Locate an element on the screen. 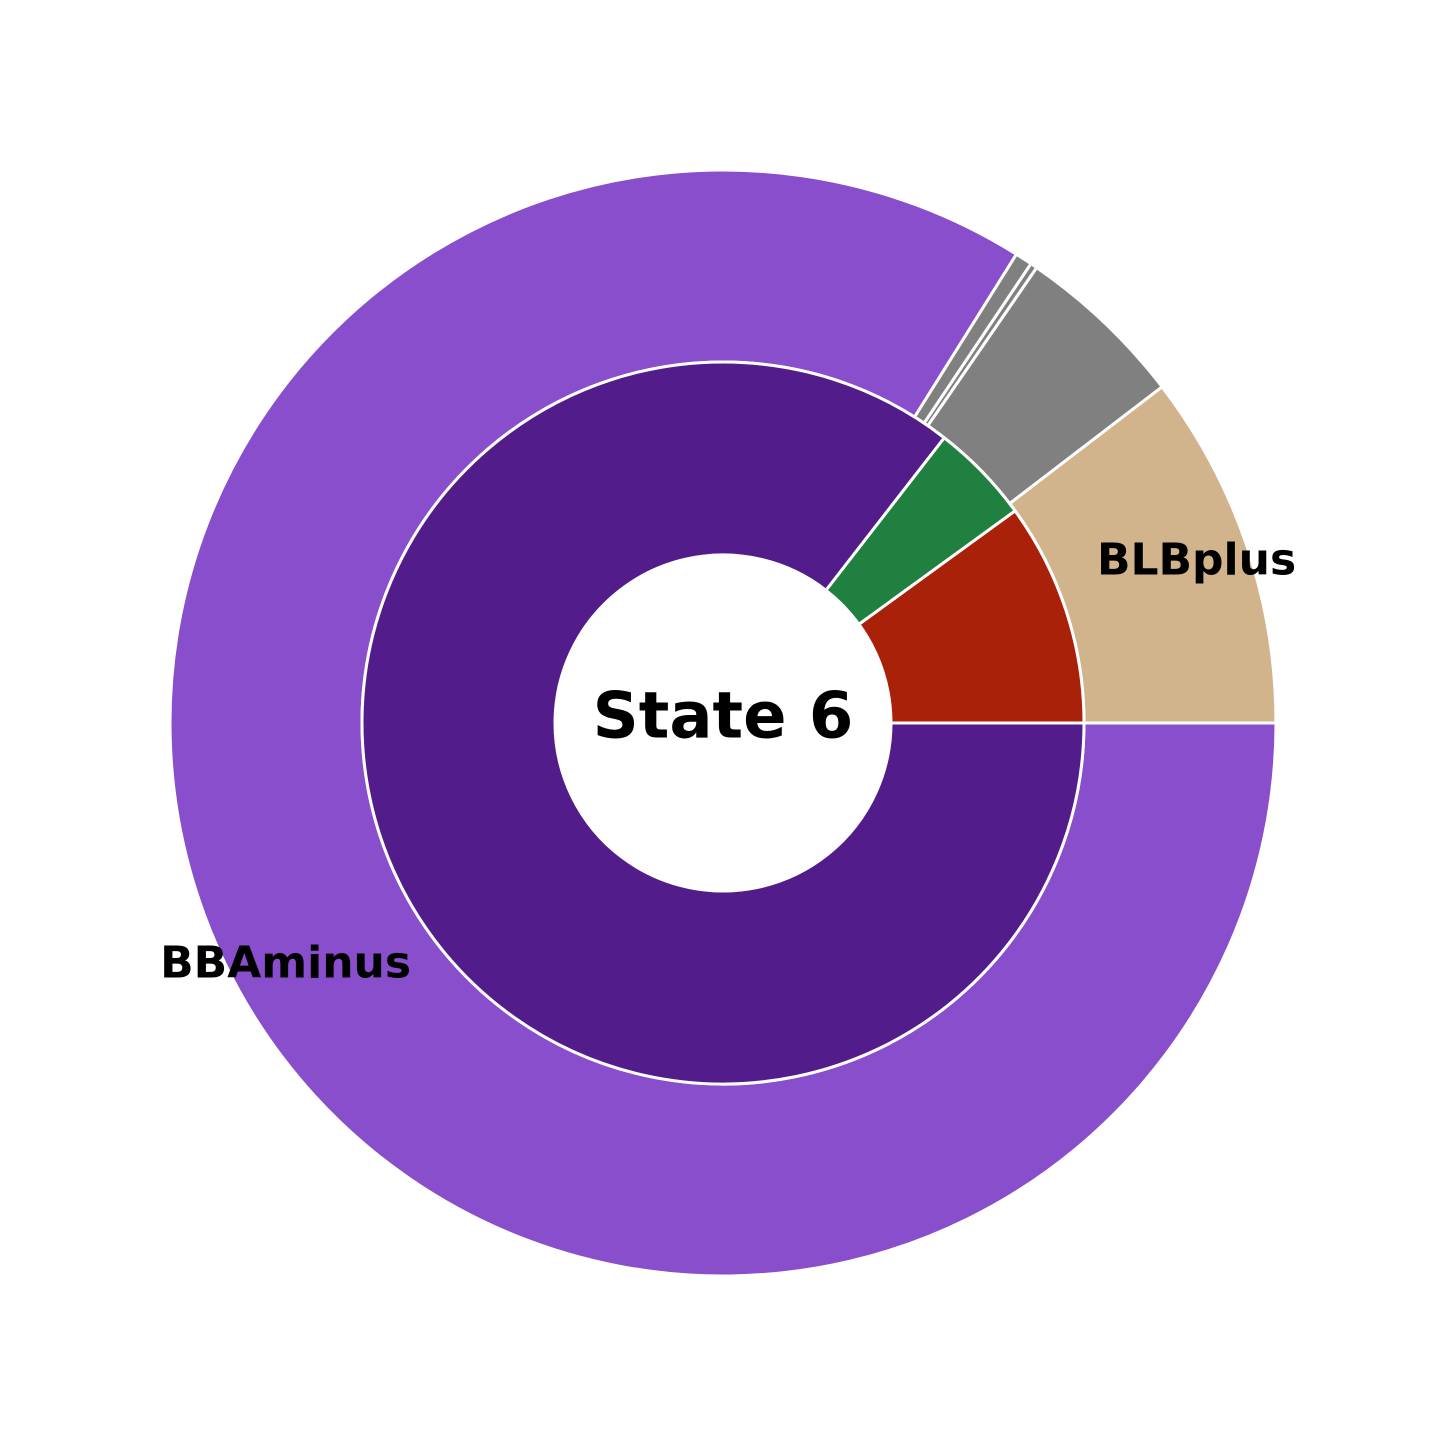  center-label: State 6 is located at coordinates (723, 717).